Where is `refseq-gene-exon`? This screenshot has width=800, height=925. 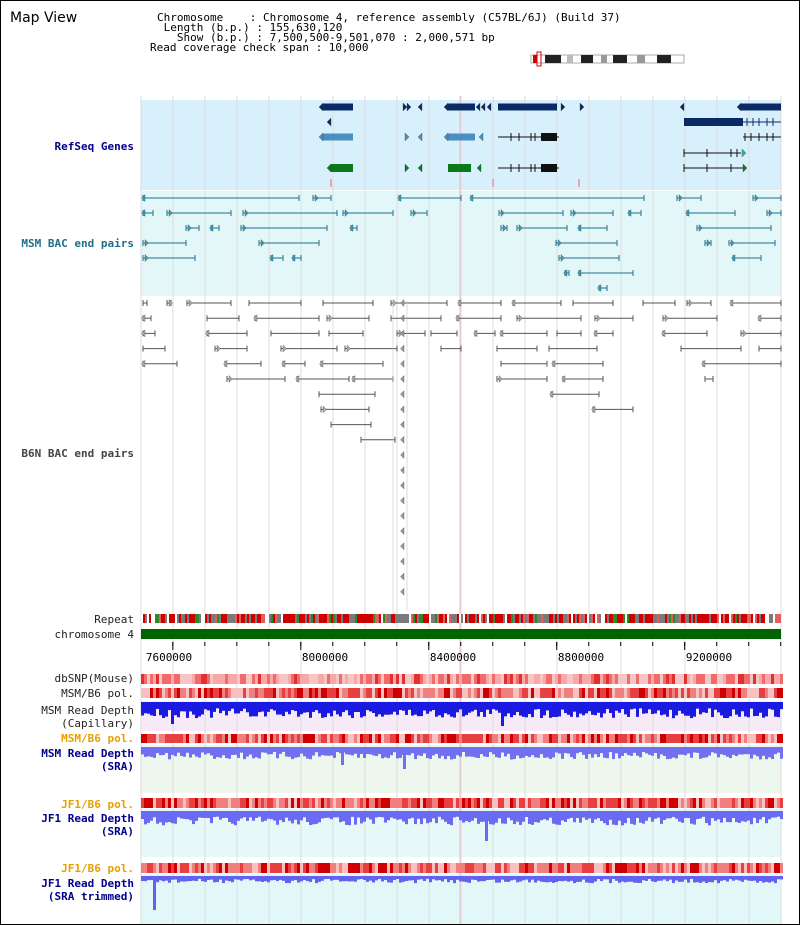
refseq-gene-exon is located at coordinates (713, 122).